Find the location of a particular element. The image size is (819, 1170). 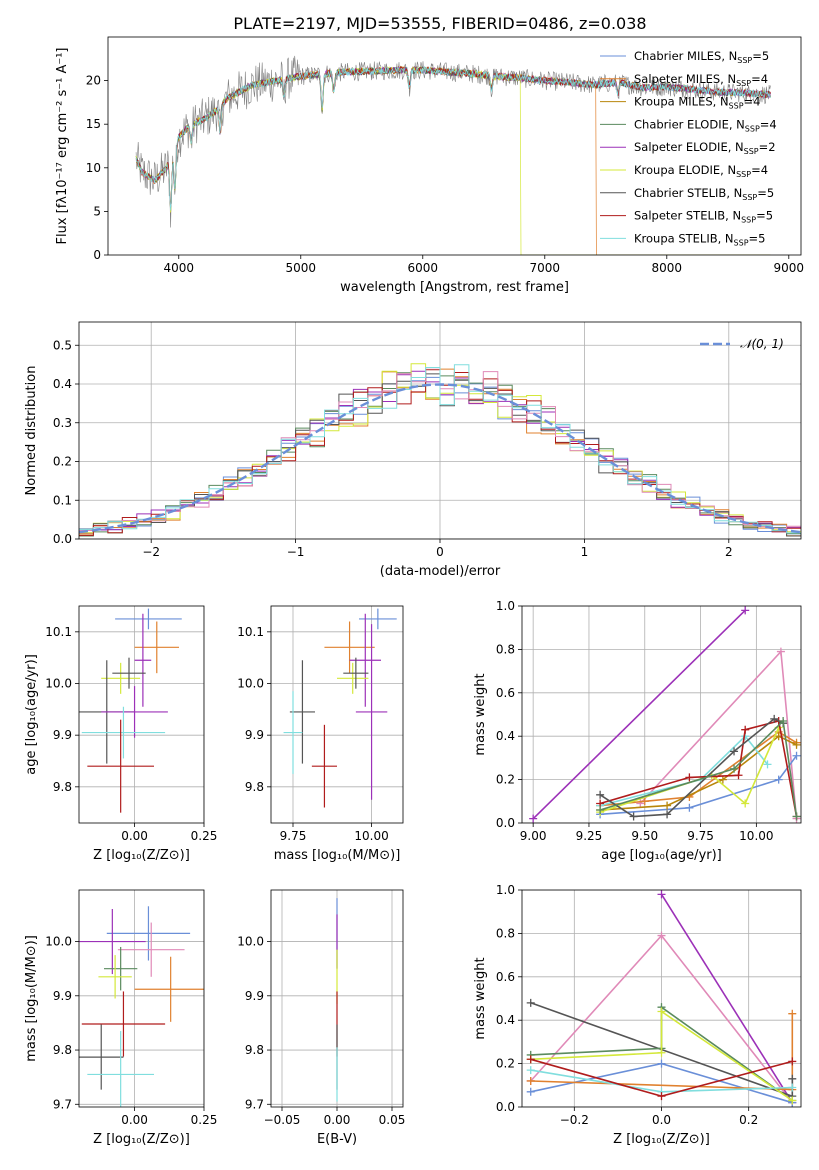

ytick-label: 9.8 is located at coordinates (254, 1050).